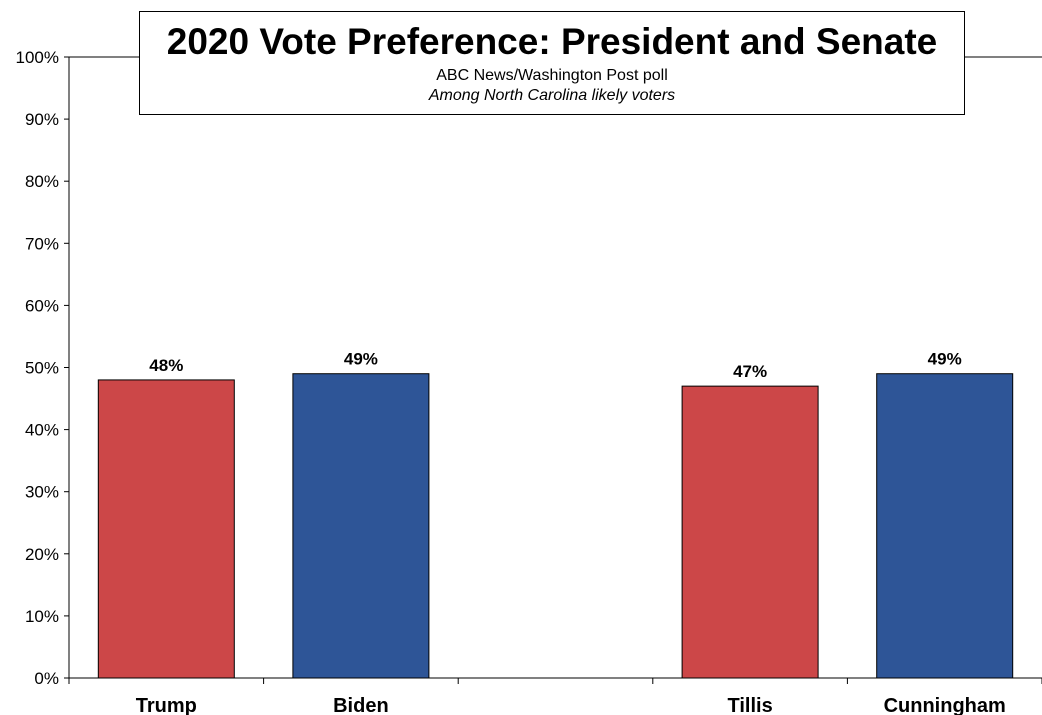 The image size is (1042, 715). Describe the element at coordinates (361, 526) in the screenshot. I see `bar-biden` at that location.